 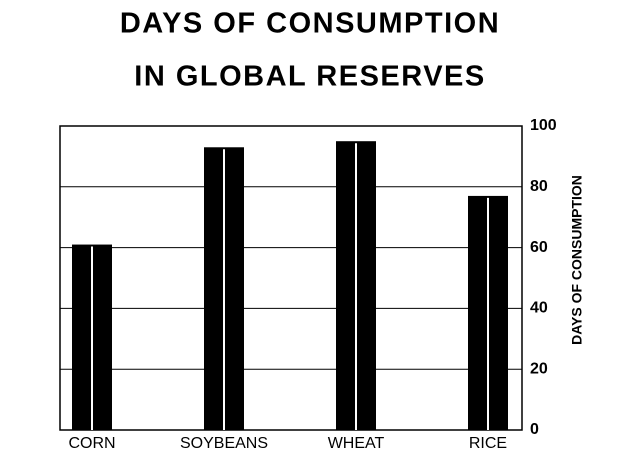 What do you see at coordinates (488, 443) in the screenshot?
I see `x-tick-label: RICE` at bounding box center [488, 443].